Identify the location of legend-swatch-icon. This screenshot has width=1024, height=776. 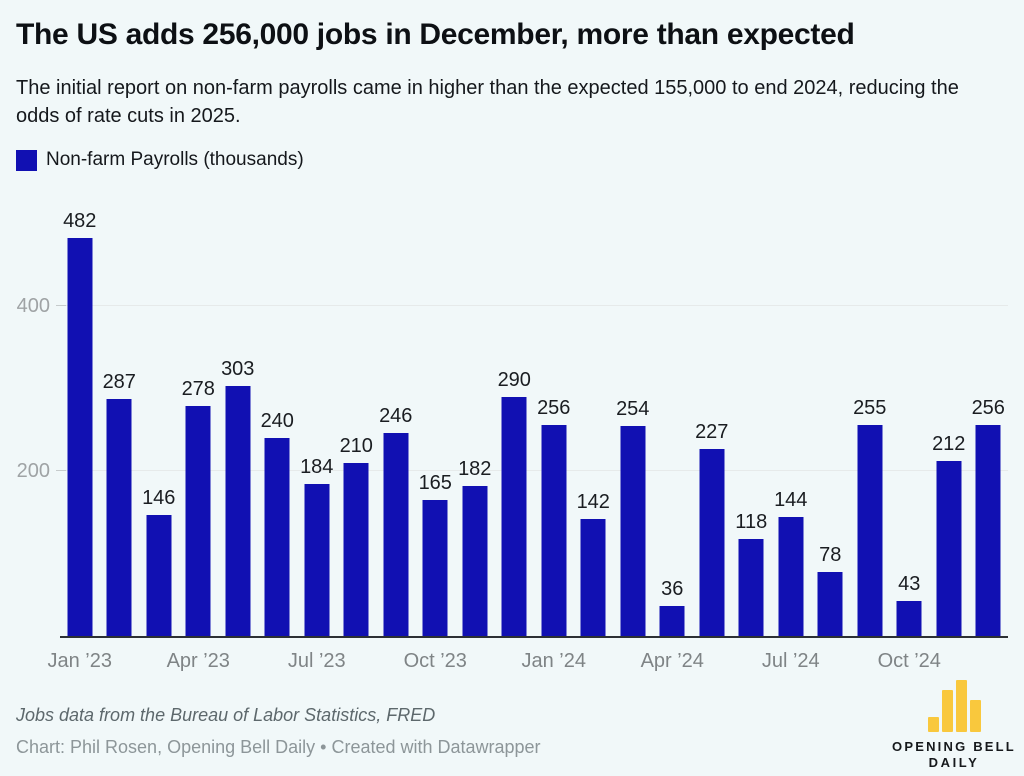
(26, 160).